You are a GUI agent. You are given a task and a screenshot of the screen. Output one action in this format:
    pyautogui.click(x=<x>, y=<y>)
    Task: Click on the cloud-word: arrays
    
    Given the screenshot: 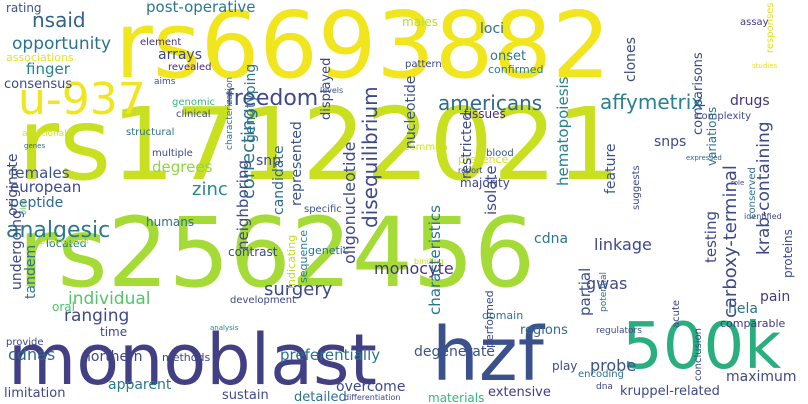 What is the action you would take?
    pyautogui.click(x=180, y=55)
    